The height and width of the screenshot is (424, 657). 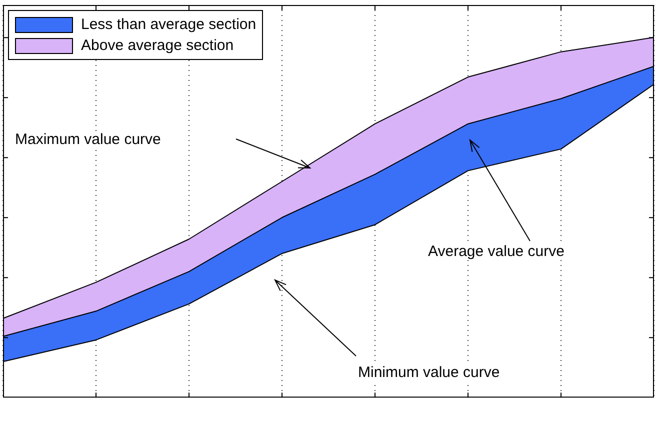 What do you see at coordinates (88, 139) in the screenshot?
I see `annotation: Maximum value curve` at bounding box center [88, 139].